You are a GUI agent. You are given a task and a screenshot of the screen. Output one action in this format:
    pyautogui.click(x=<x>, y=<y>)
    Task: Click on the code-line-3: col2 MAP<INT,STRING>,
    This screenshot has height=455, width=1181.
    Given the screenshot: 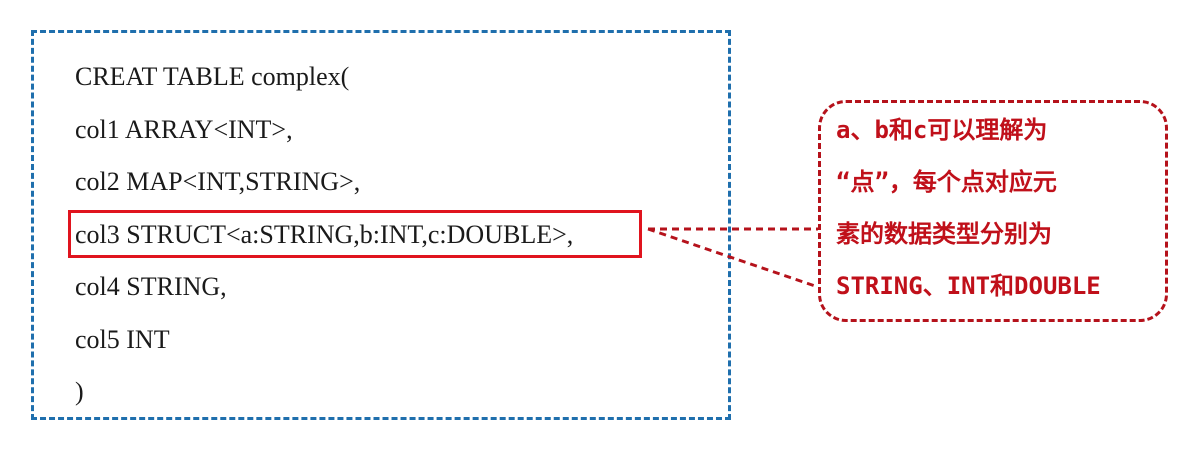 What is the action you would take?
    pyautogui.click(x=218, y=181)
    